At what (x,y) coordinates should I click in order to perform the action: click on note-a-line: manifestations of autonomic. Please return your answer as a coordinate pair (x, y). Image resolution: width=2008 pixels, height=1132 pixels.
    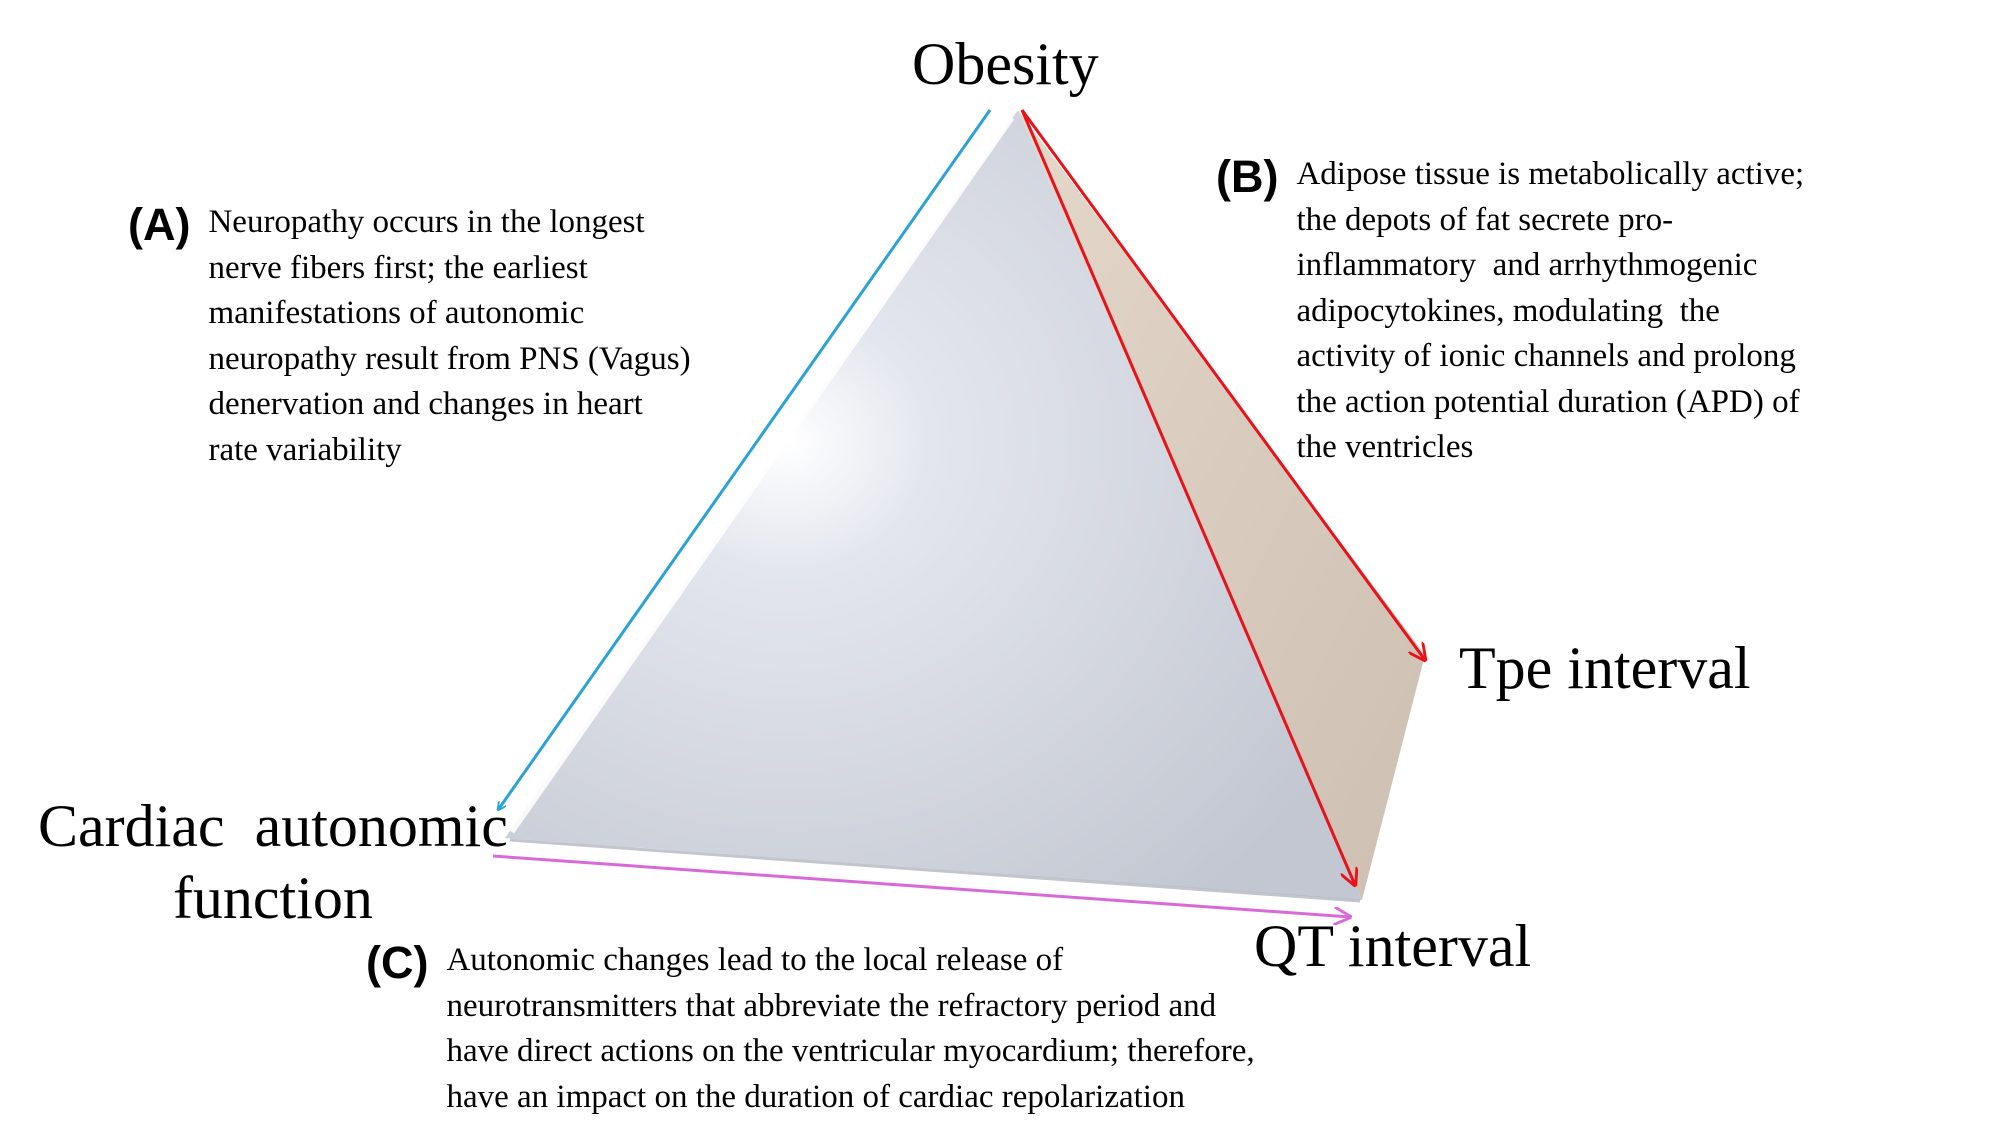
    Looking at the image, I should click on (396, 313).